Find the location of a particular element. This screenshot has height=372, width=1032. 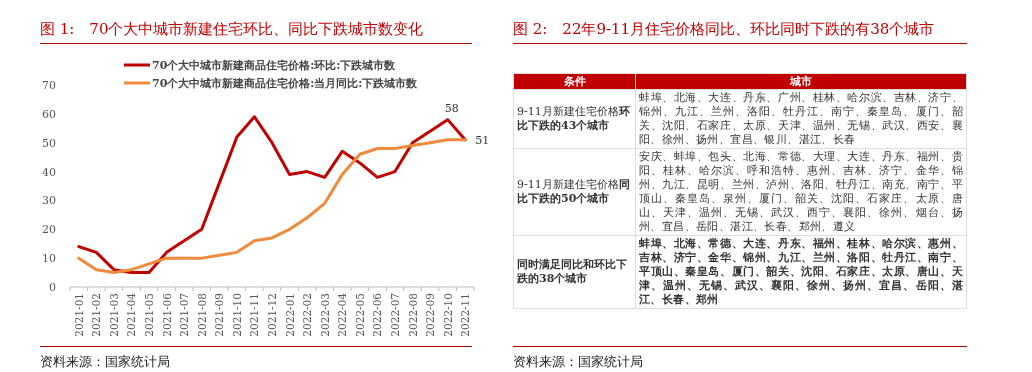

text: 城市 is located at coordinates (801, 81).